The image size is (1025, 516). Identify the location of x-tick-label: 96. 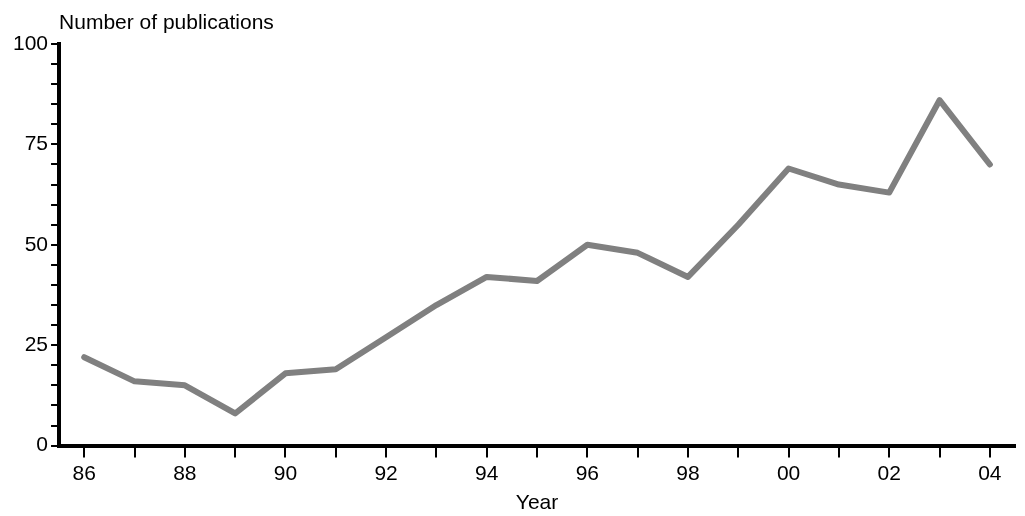
(587, 472).